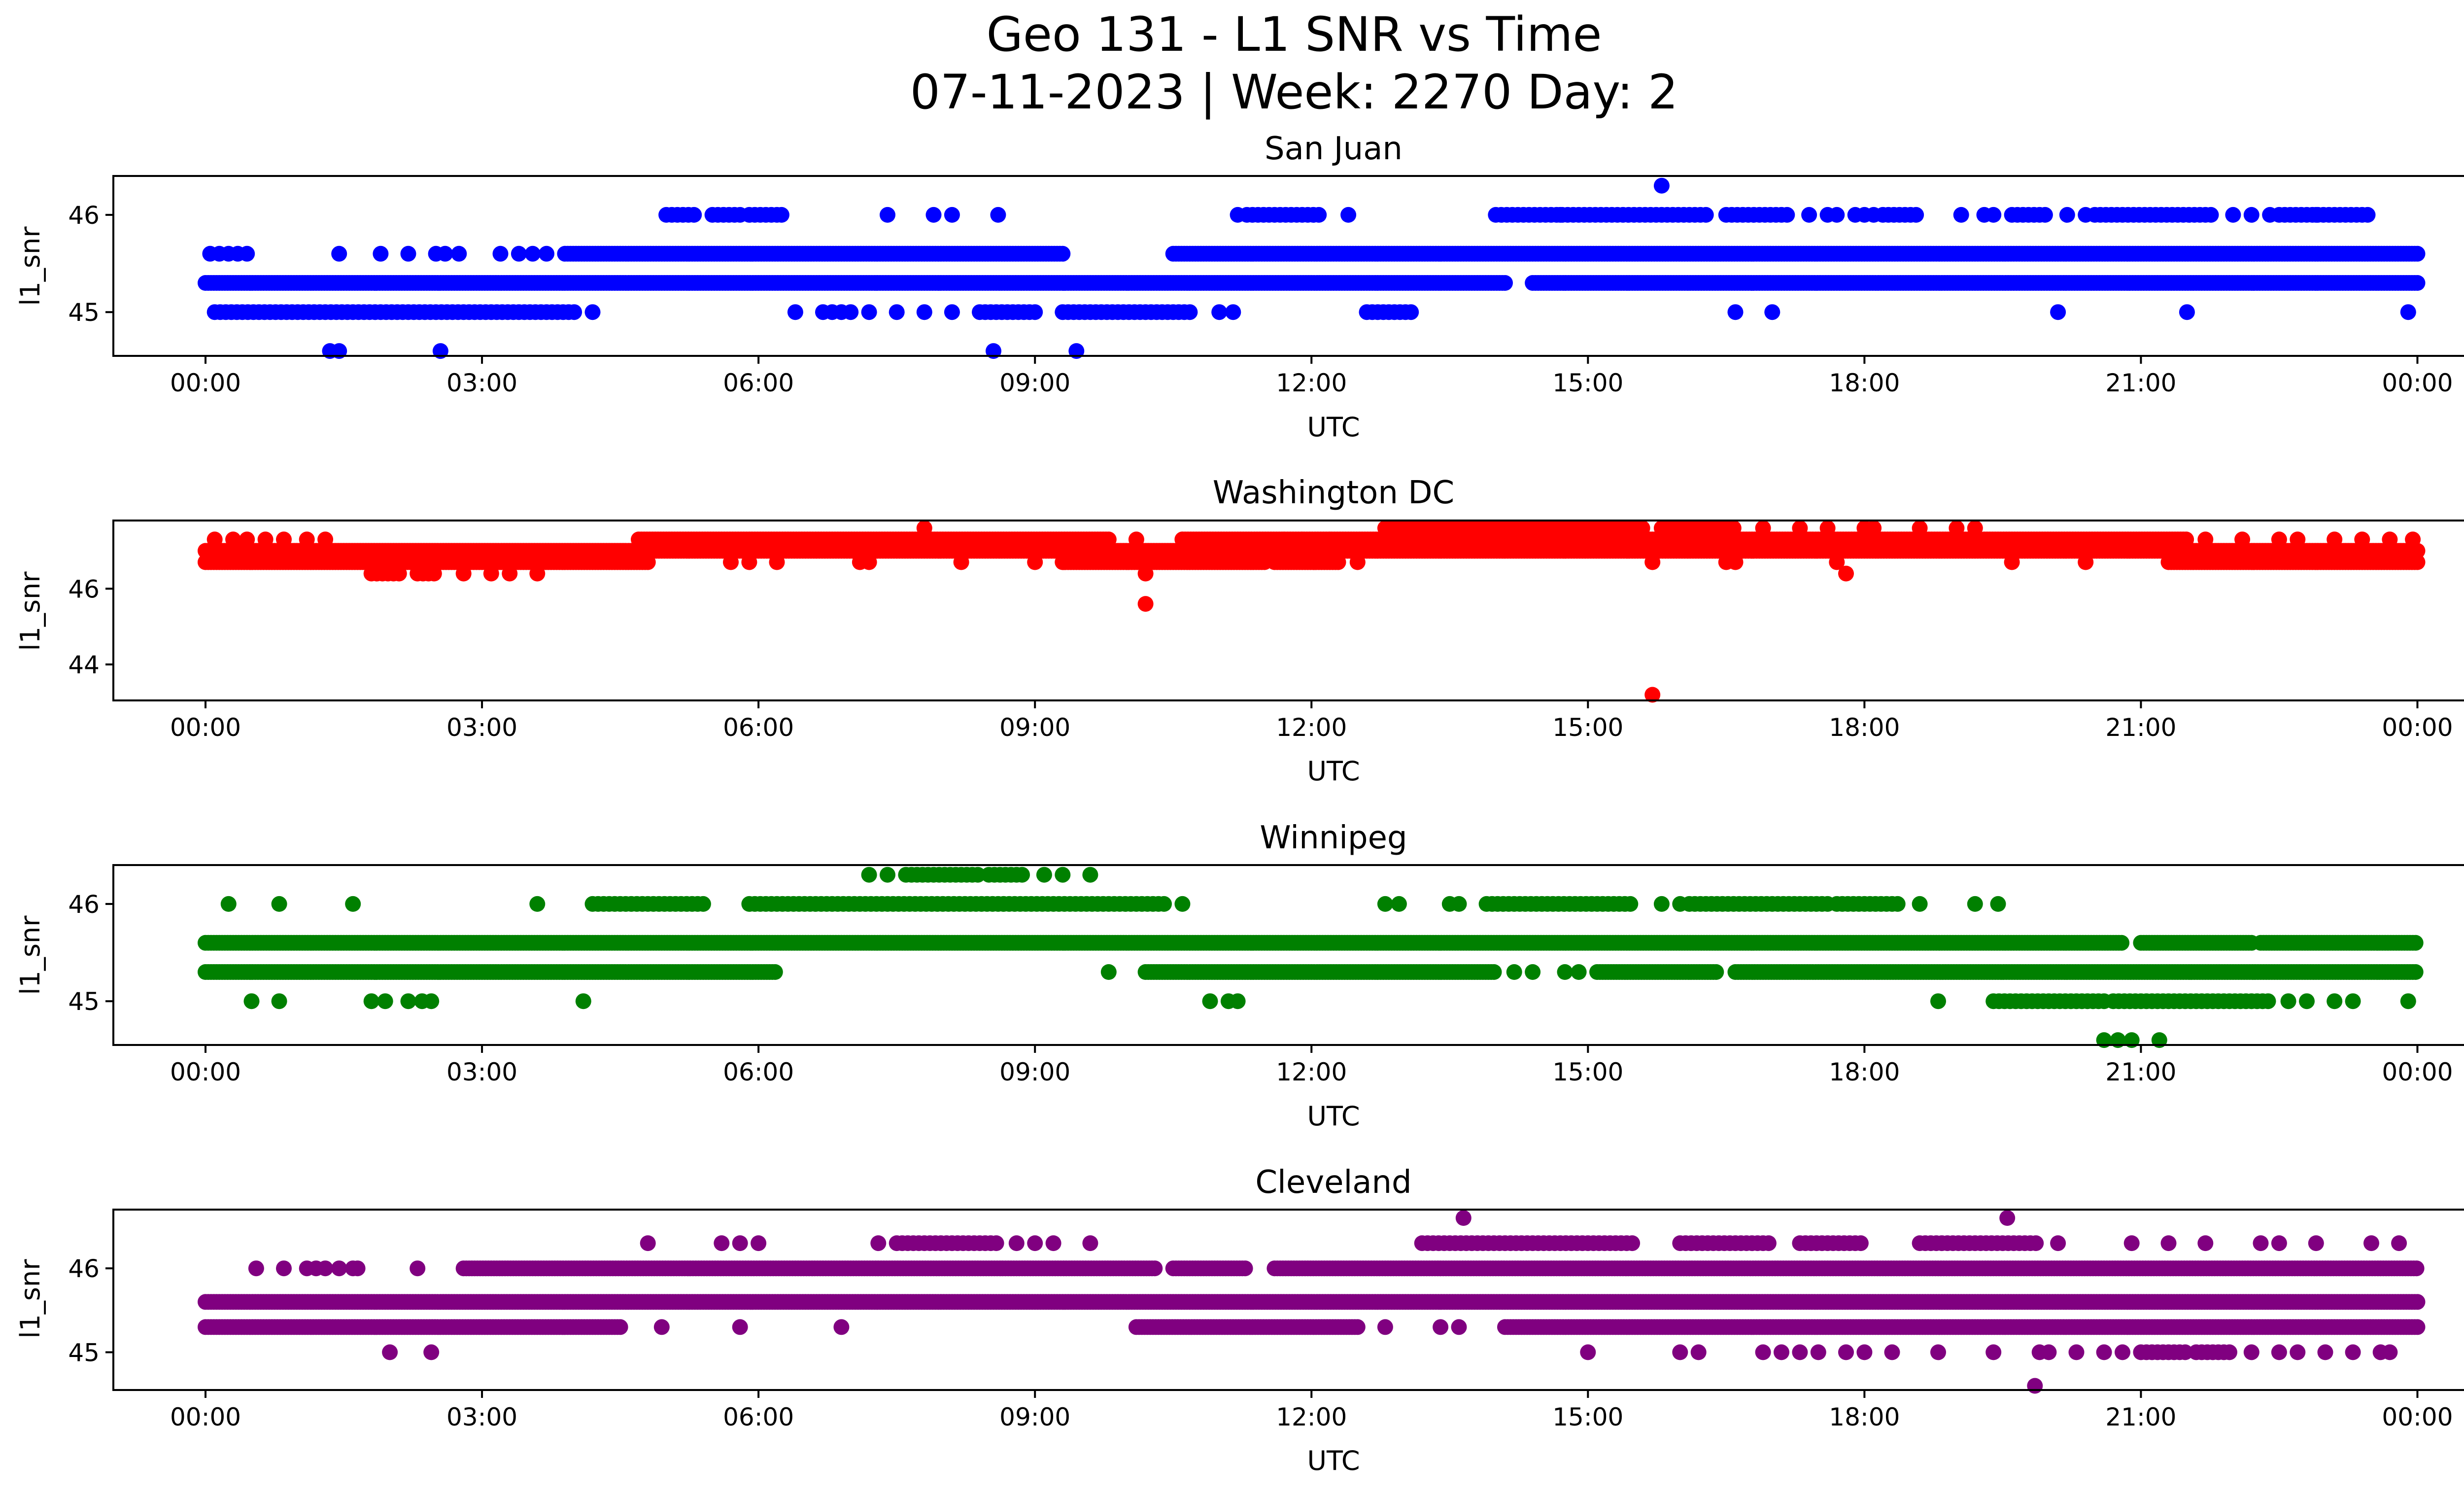 The image size is (2464, 1495). I want to click on subplot-title: San Juan, so click(1334, 149).